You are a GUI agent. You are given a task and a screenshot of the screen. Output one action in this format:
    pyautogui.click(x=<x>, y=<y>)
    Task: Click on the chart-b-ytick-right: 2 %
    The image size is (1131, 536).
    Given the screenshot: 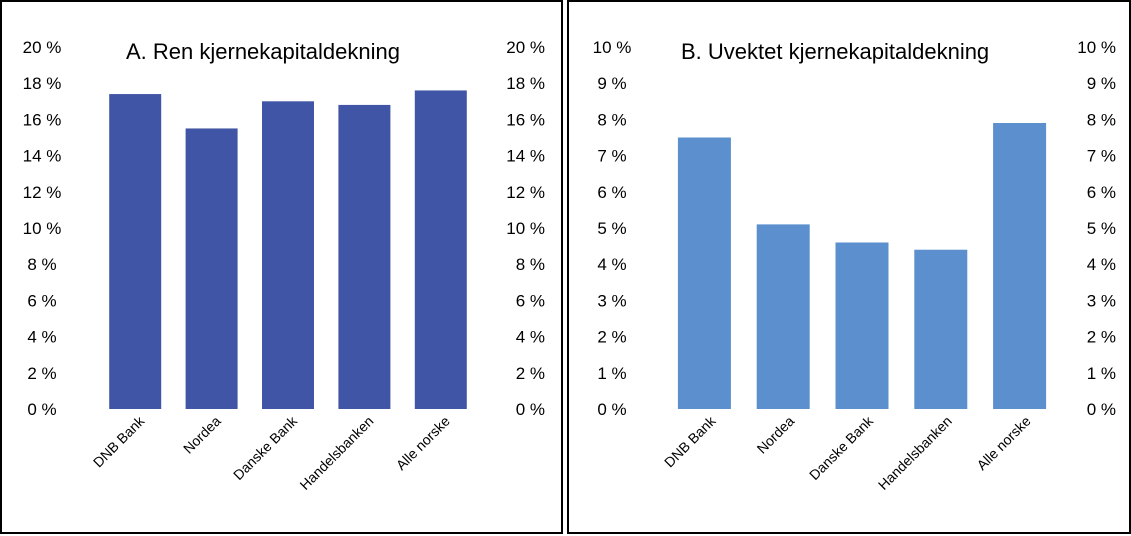 What is the action you would take?
    pyautogui.click(x=1101, y=337)
    